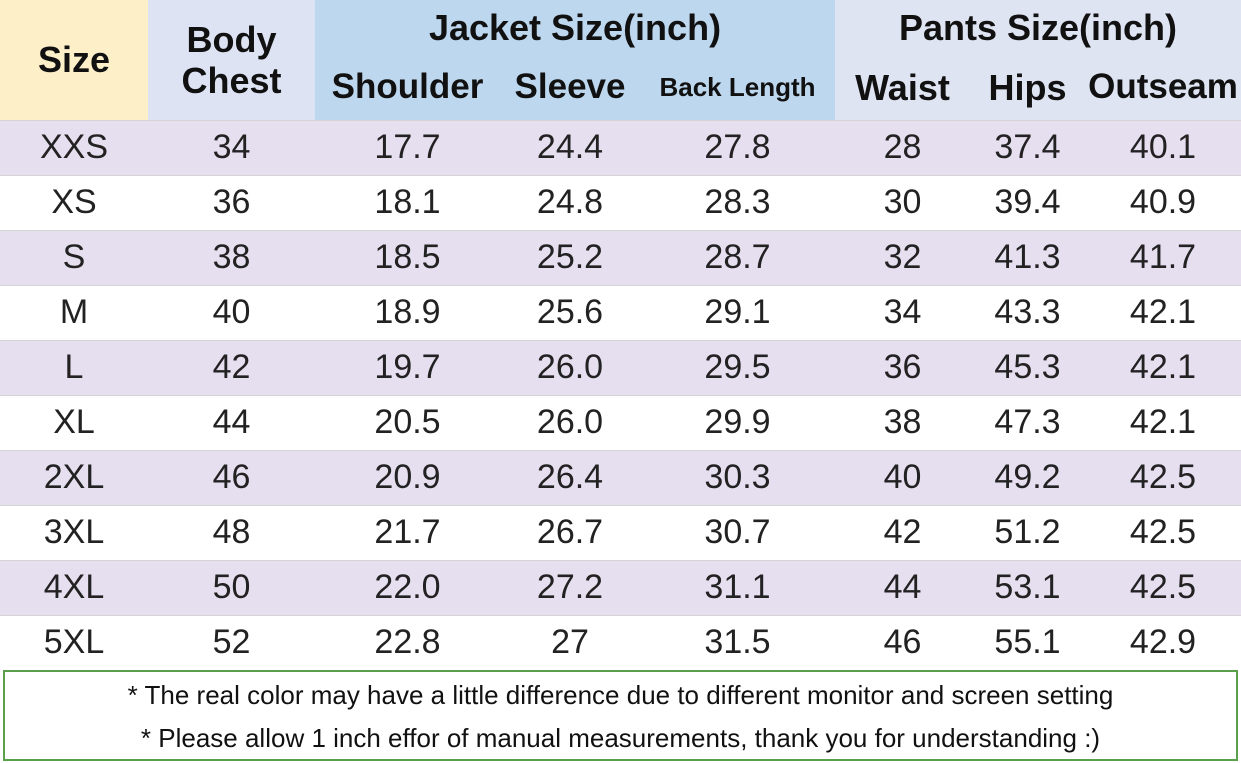 This screenshot has height=763, width=1241. I want to click on body-chest-header: Body Chest, so click(234, 59).